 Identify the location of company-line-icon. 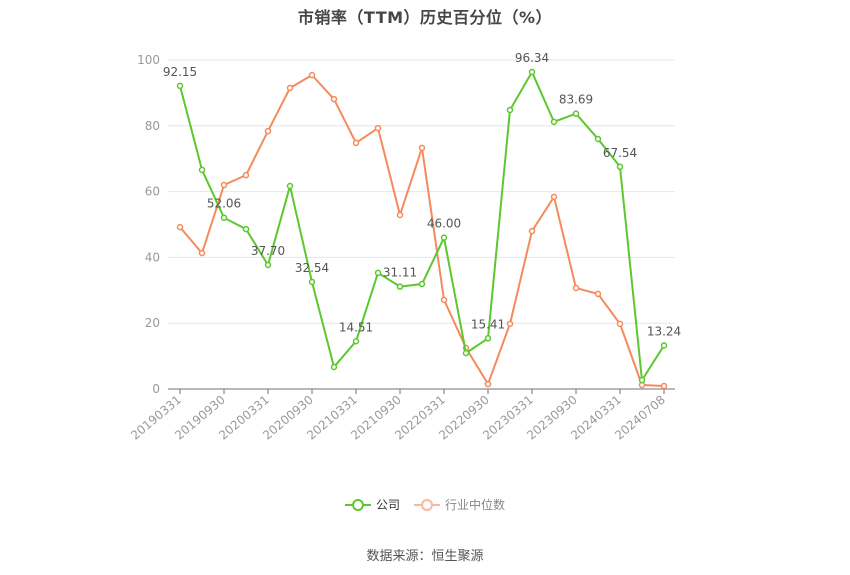
(357, 504).